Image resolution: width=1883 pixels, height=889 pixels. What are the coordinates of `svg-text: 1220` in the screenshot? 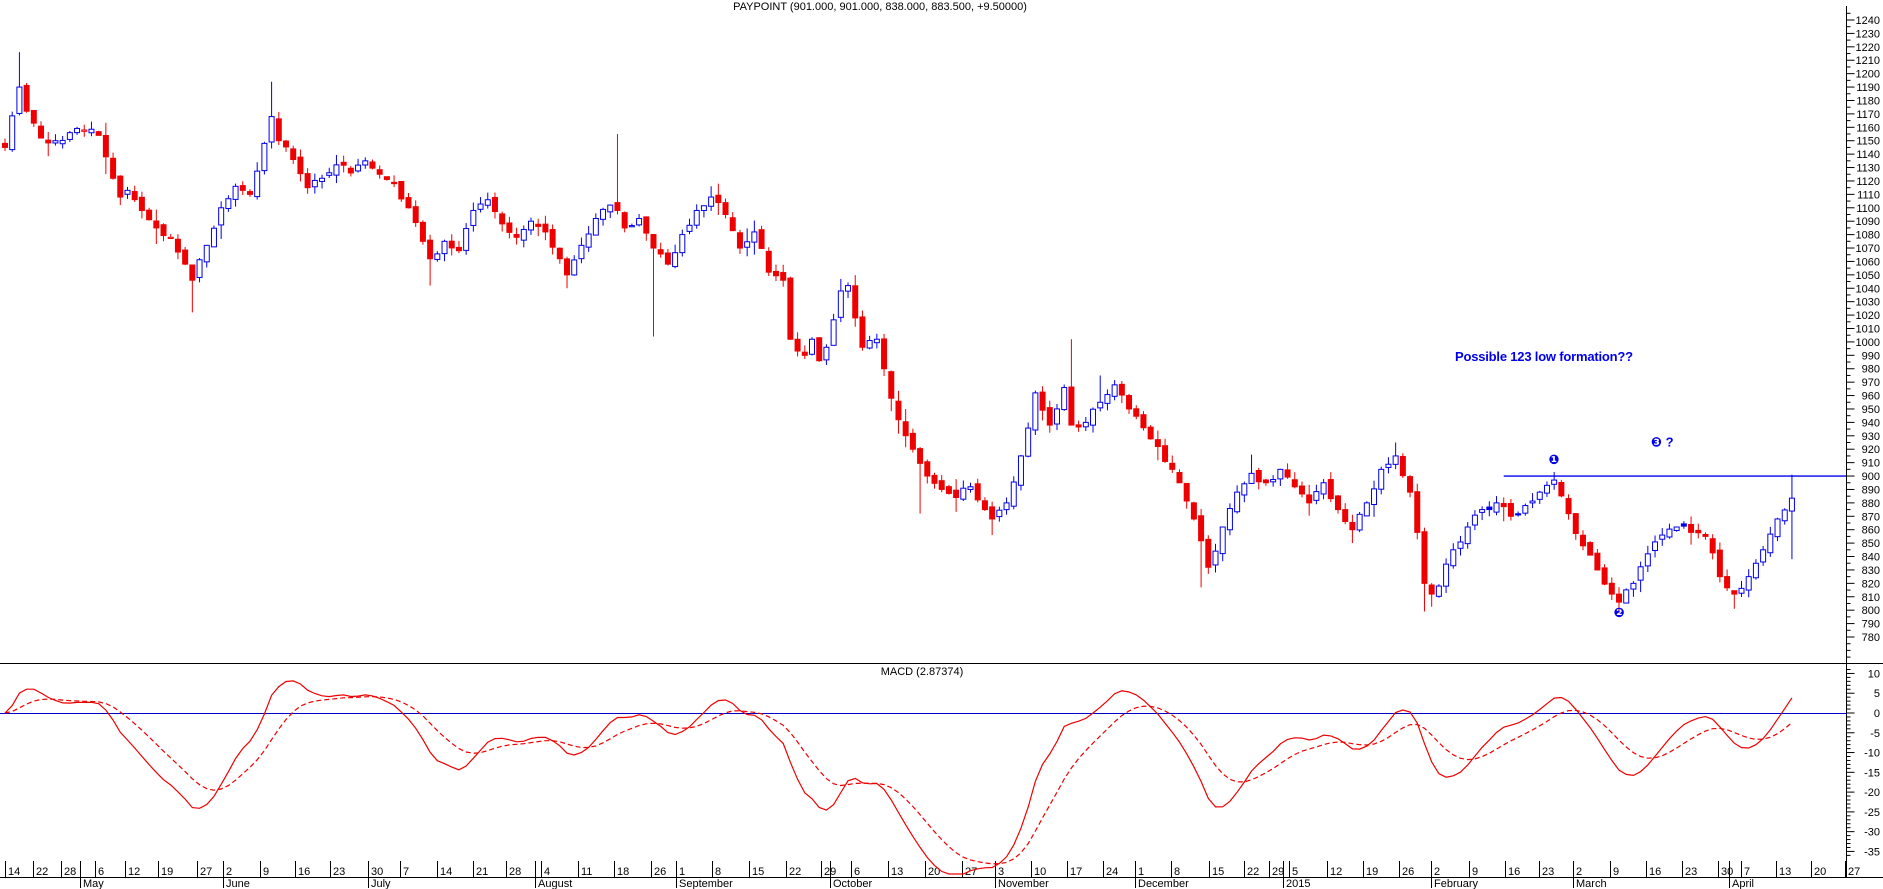 It's located at (1868, 48).